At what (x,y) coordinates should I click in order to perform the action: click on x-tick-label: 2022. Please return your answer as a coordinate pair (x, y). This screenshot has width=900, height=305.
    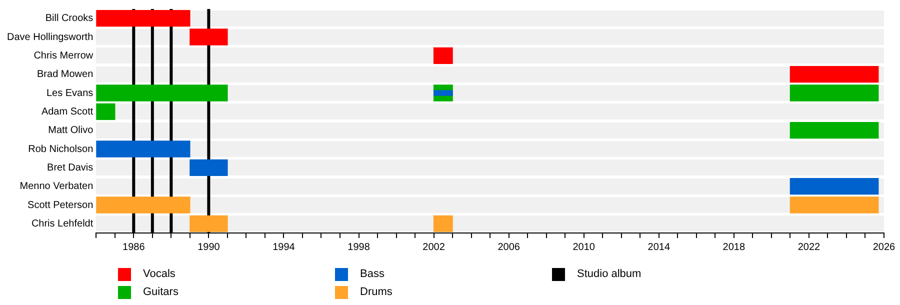
    Looking at the image, I should click on (809, 247).